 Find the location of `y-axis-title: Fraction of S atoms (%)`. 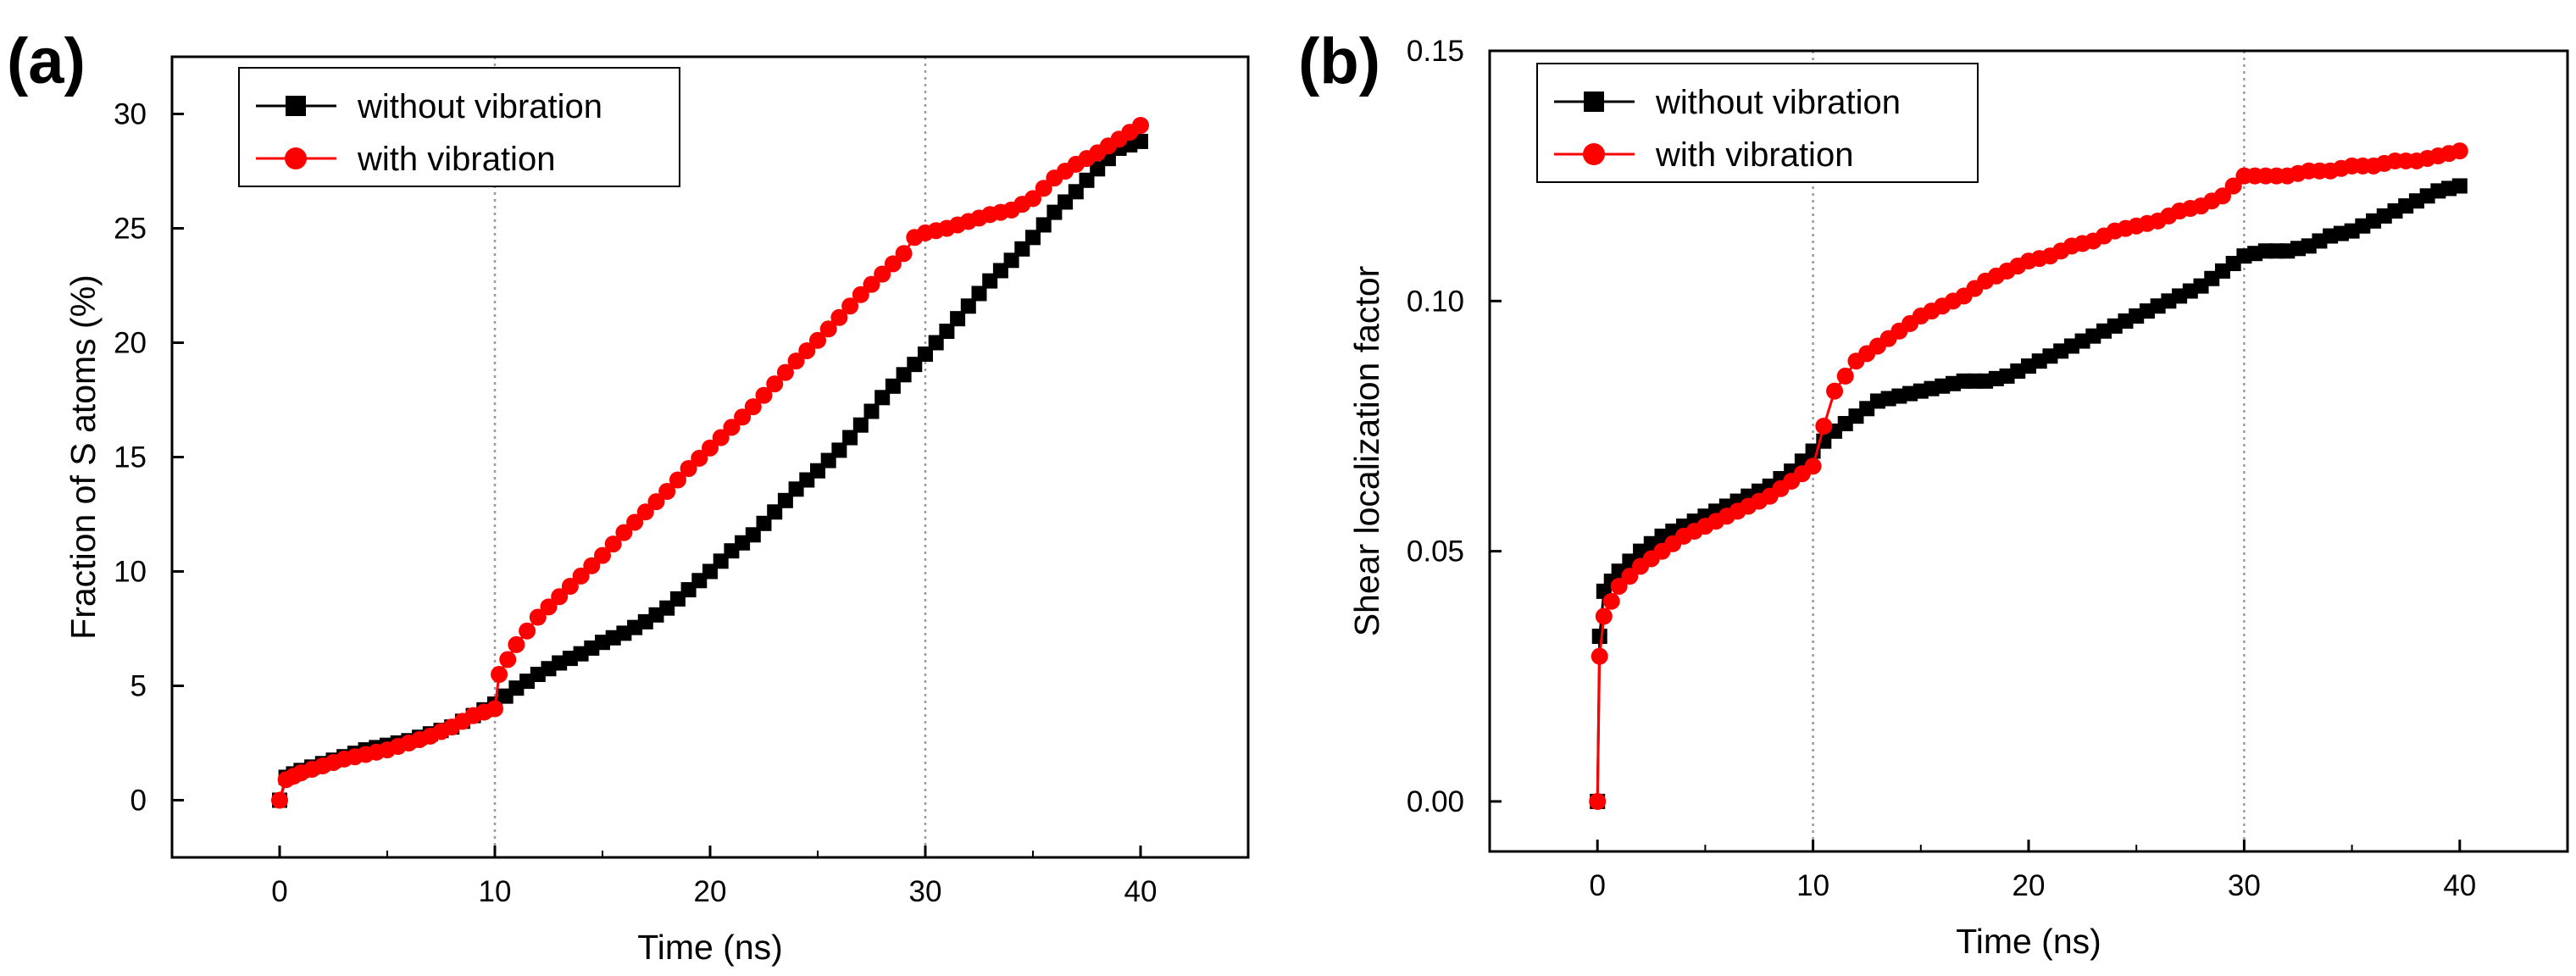

y-axis-title: Fraction of S atoms (%) is located at coordinates (83, 457).